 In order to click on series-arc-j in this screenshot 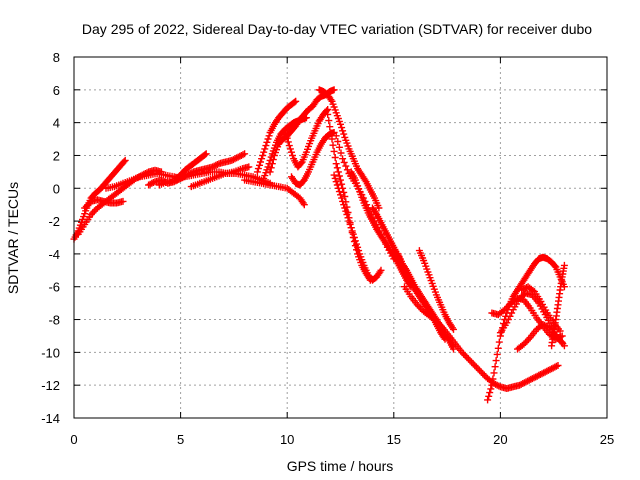, I will do `click(276, 136)`.